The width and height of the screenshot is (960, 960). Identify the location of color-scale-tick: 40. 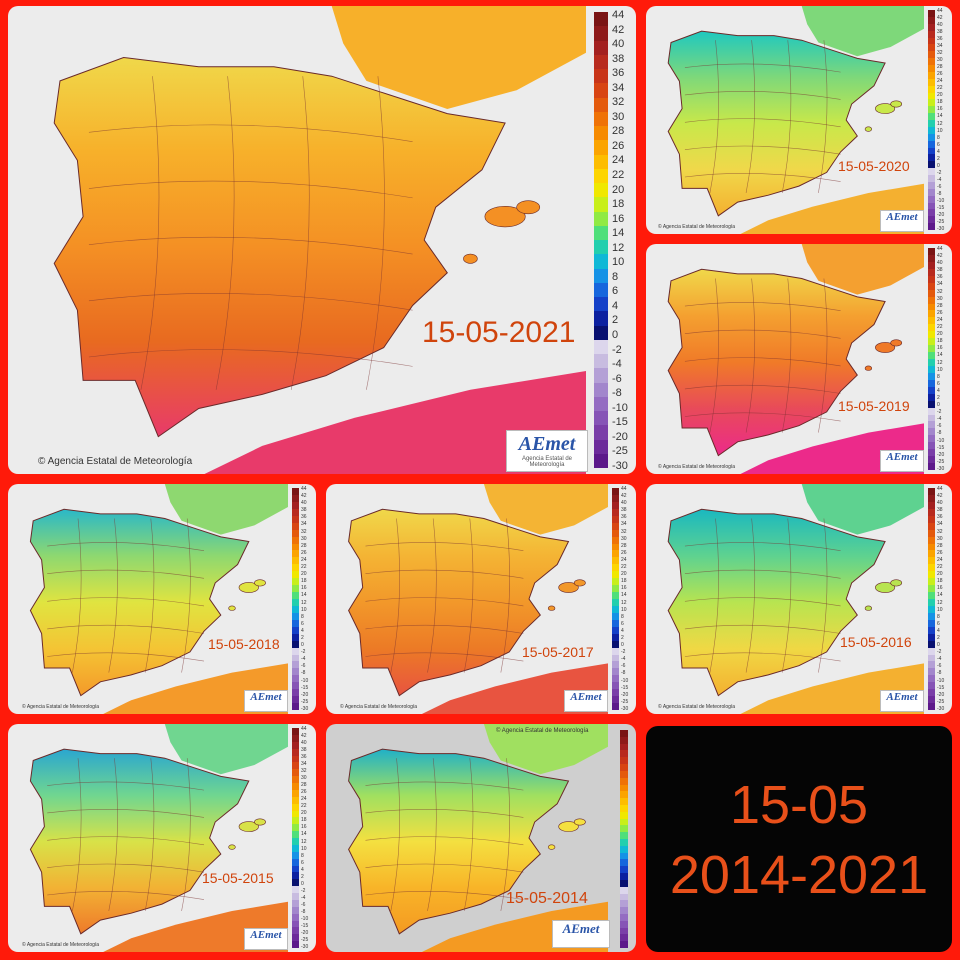
(304, 743).